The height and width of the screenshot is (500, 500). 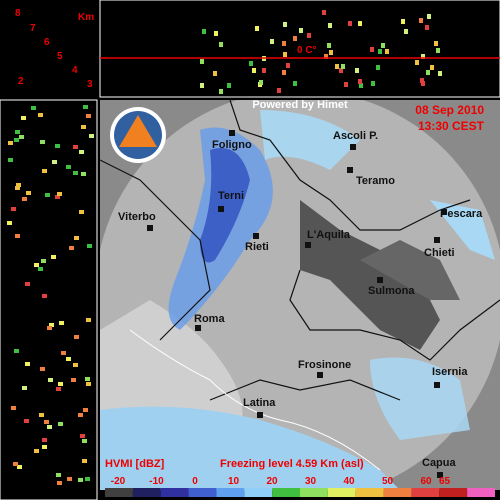 What do you see at coordinates (324, 365) in the screenshot?
I see `city-label: Frosinone` at bounding box center [324, 365].